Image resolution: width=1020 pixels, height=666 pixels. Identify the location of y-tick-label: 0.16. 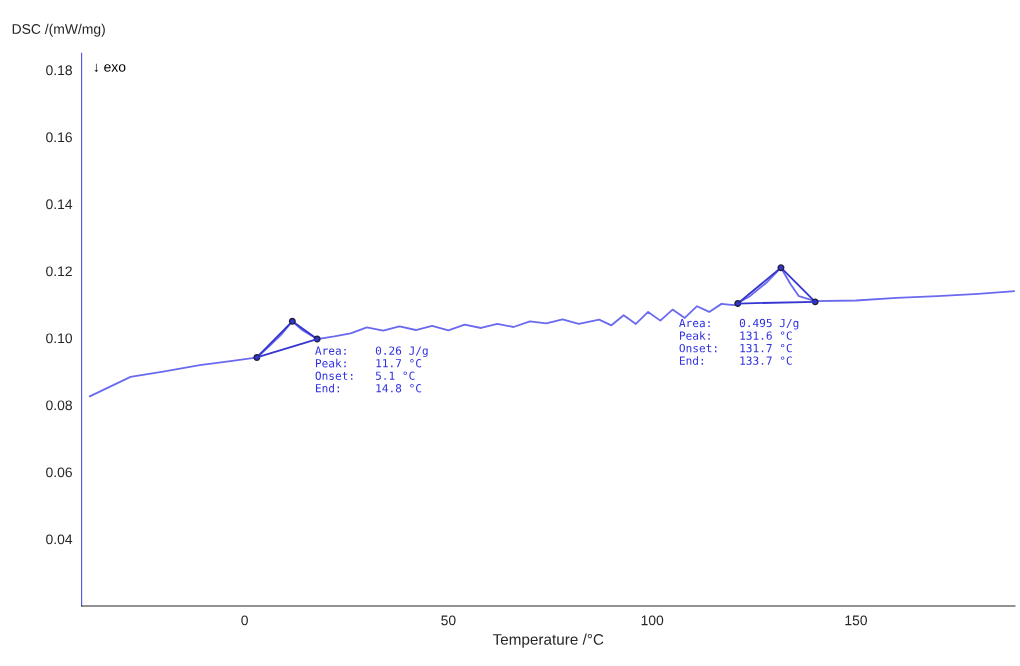
(59, 137).